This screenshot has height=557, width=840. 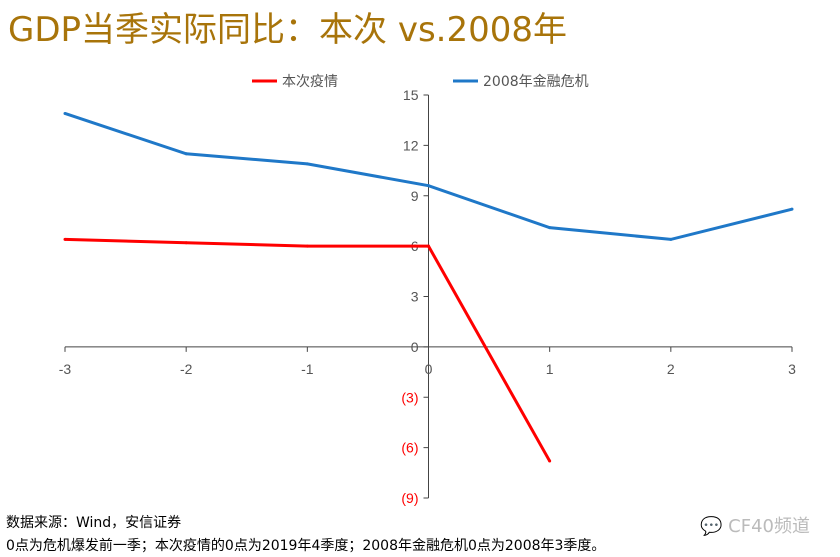 I want to click on source-text: 数据来源：Wind，安信证券, so click(x=94, y=523).